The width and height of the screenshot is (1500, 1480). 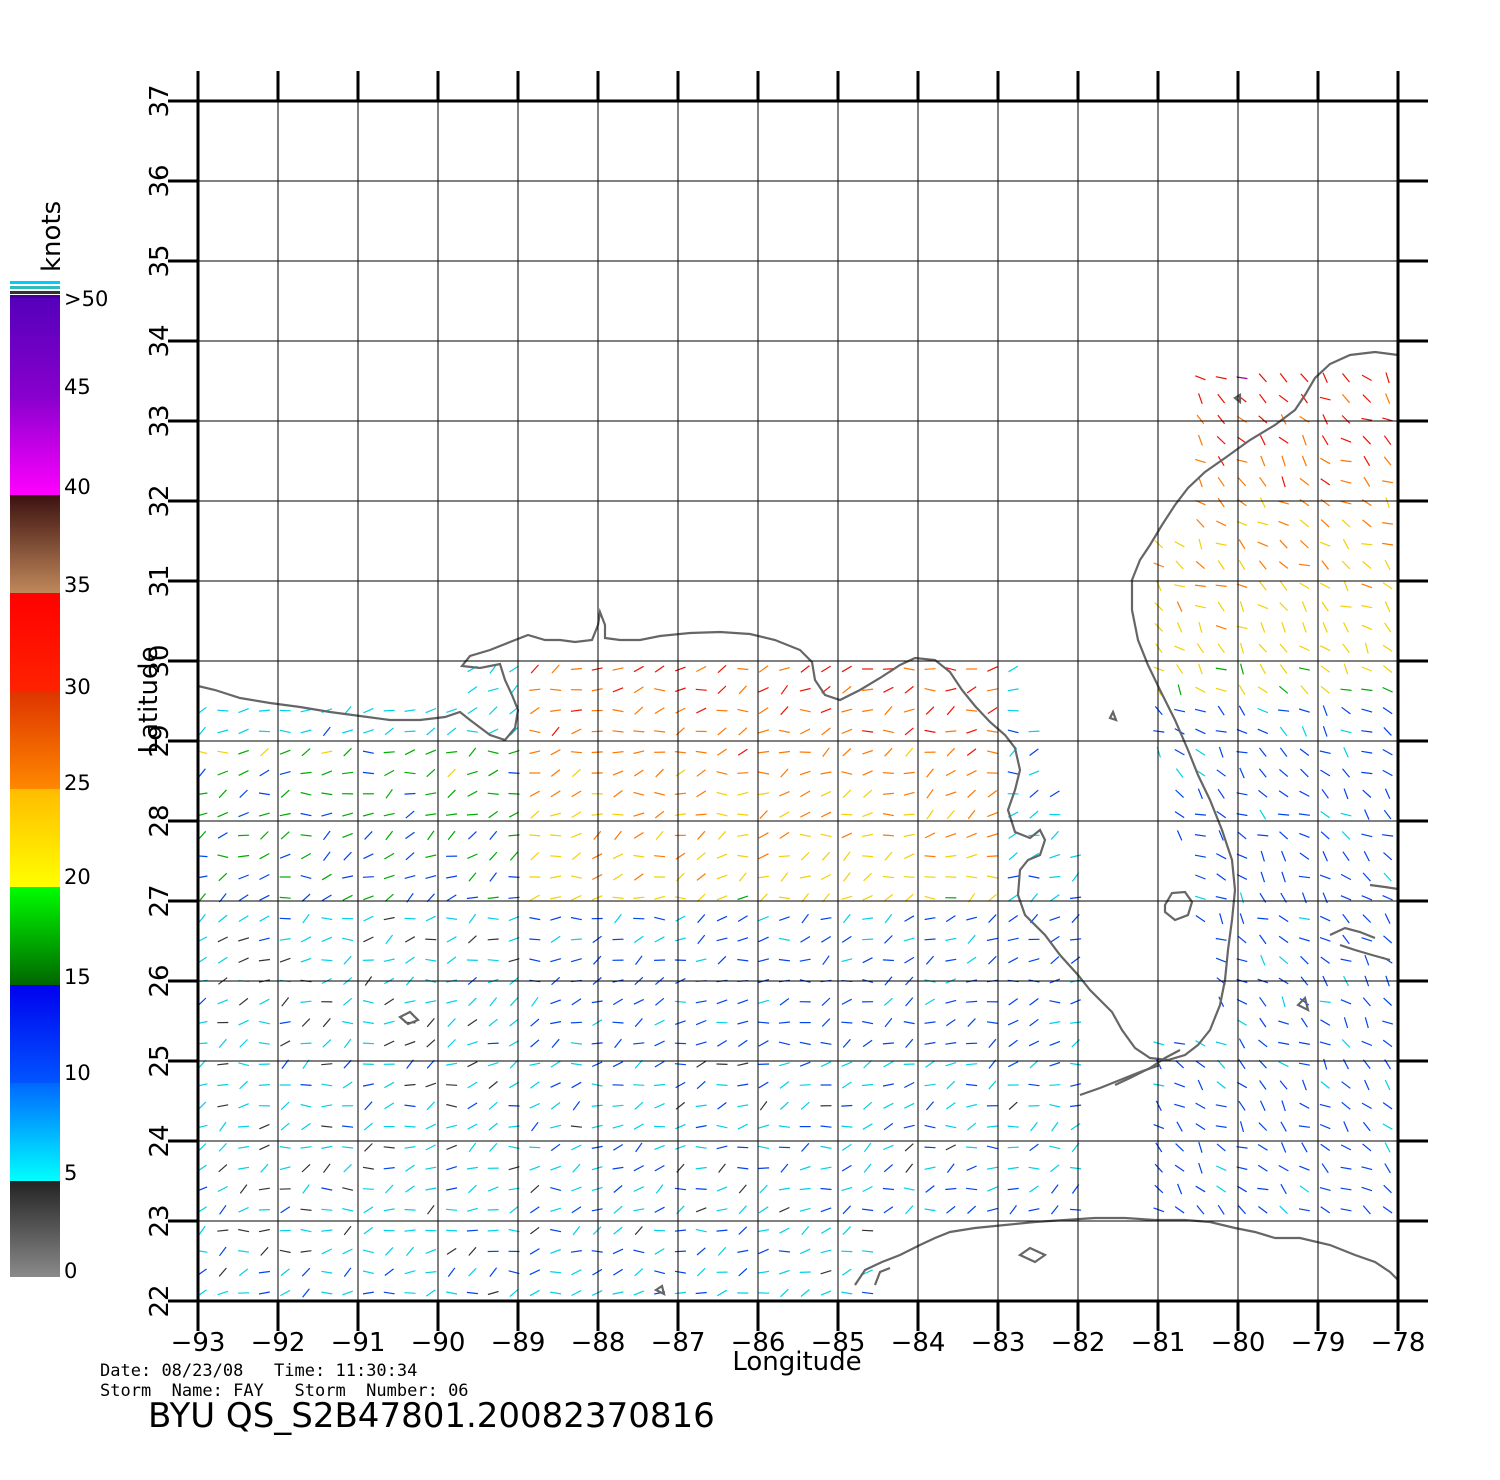 I want to click on legend-label: 20, so click(x=77, y=877).